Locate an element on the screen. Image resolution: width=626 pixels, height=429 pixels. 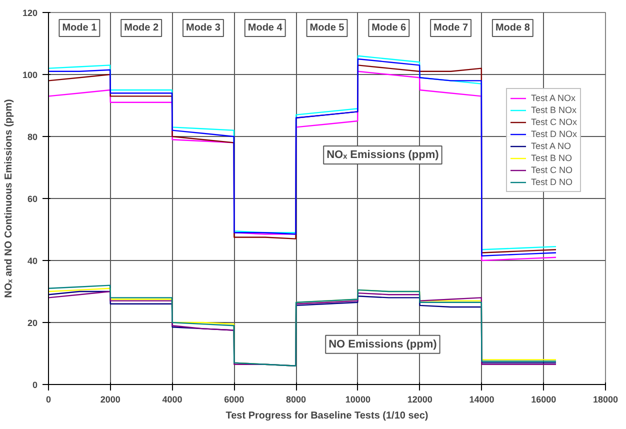
x-tick-label: 10000 is located at coordinates (357, 399).